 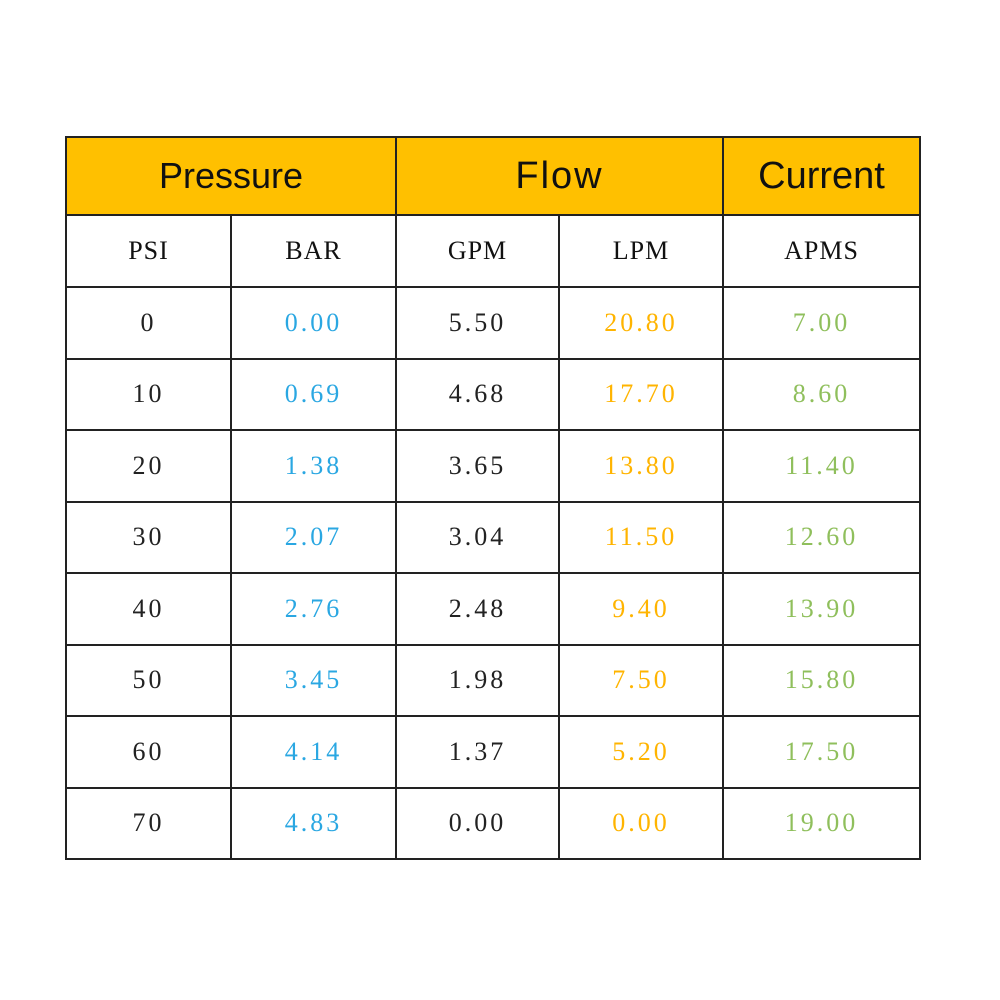 I want to click on table-cell: 20, so click(x=148, y=466).